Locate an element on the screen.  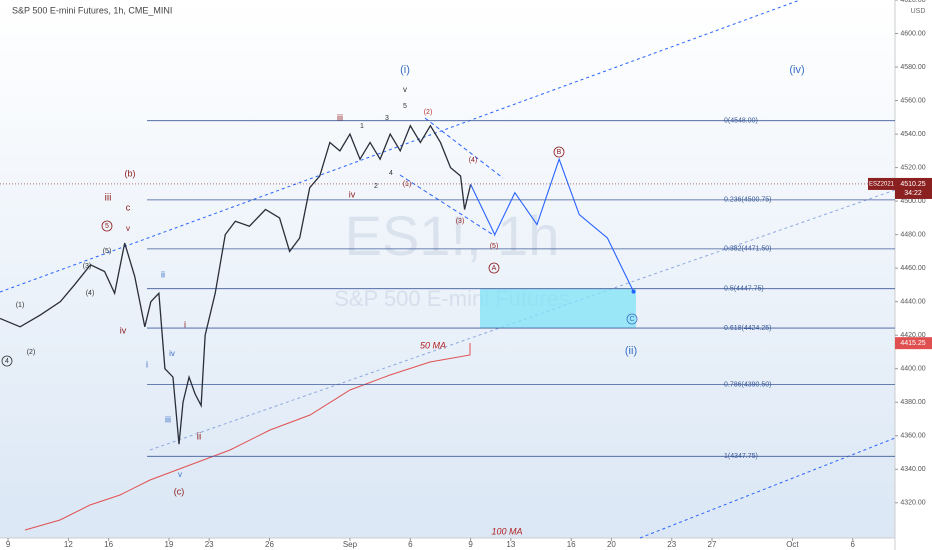
fib-label: 0.618(4424.25) is located at coordinates (747, 328).